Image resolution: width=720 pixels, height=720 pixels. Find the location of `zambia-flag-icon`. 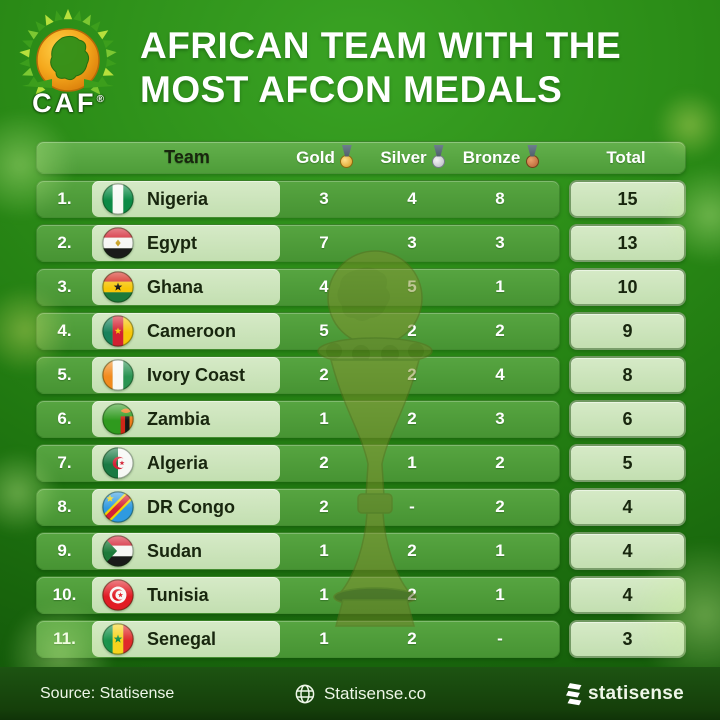

zambia-flag-icon is located at coordinates (118, 419).